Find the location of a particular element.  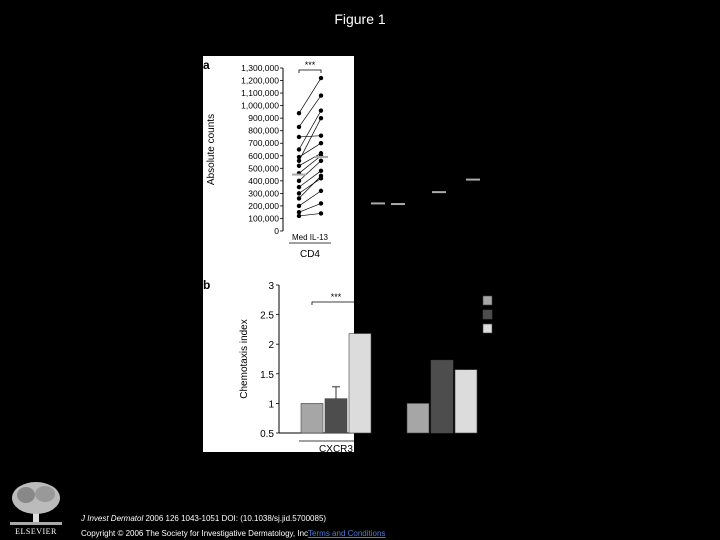

panel-a-y-tick-label: 700,000 is located at coordinates (263, 143).